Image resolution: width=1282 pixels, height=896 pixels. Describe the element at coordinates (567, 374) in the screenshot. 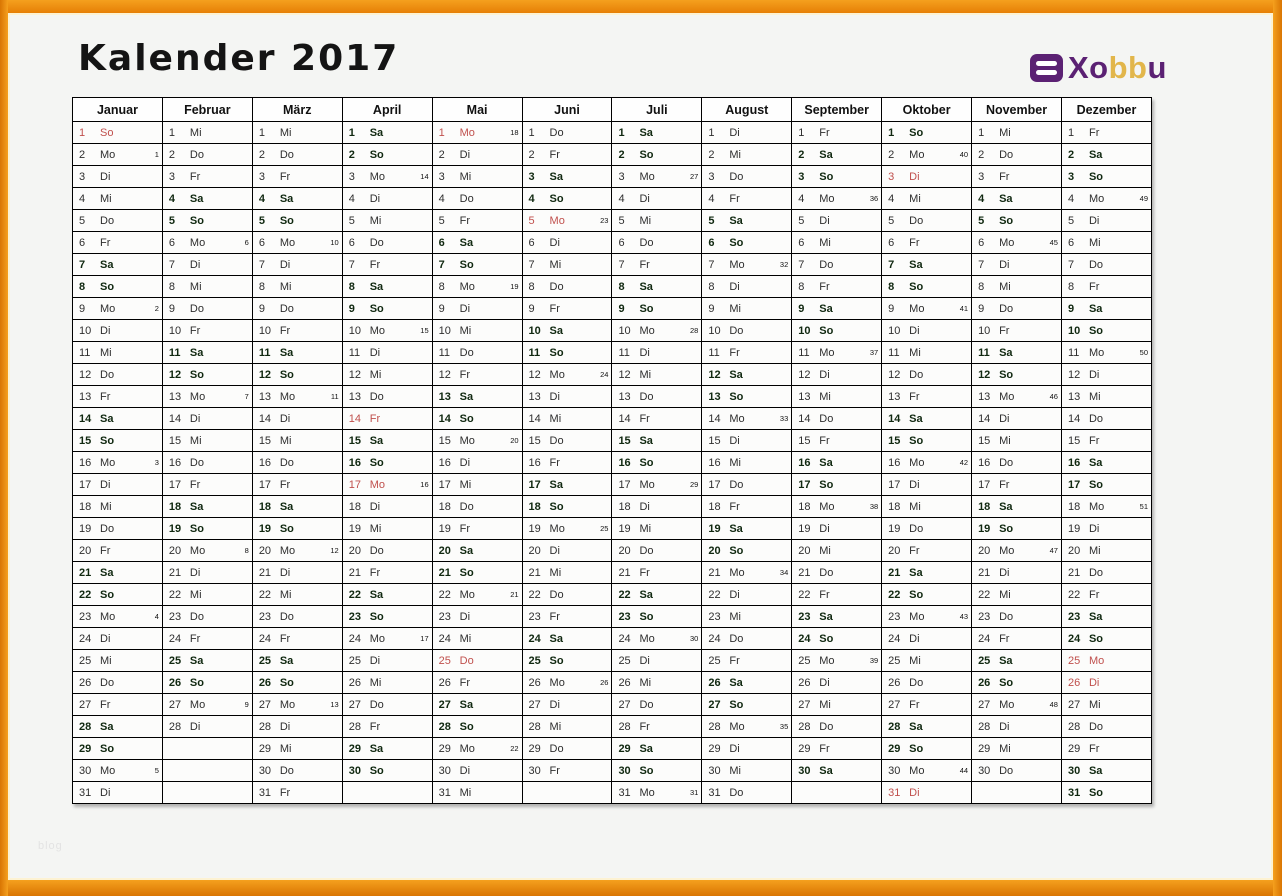

I see `day-cell-content: 12 Mo 24` at that location.